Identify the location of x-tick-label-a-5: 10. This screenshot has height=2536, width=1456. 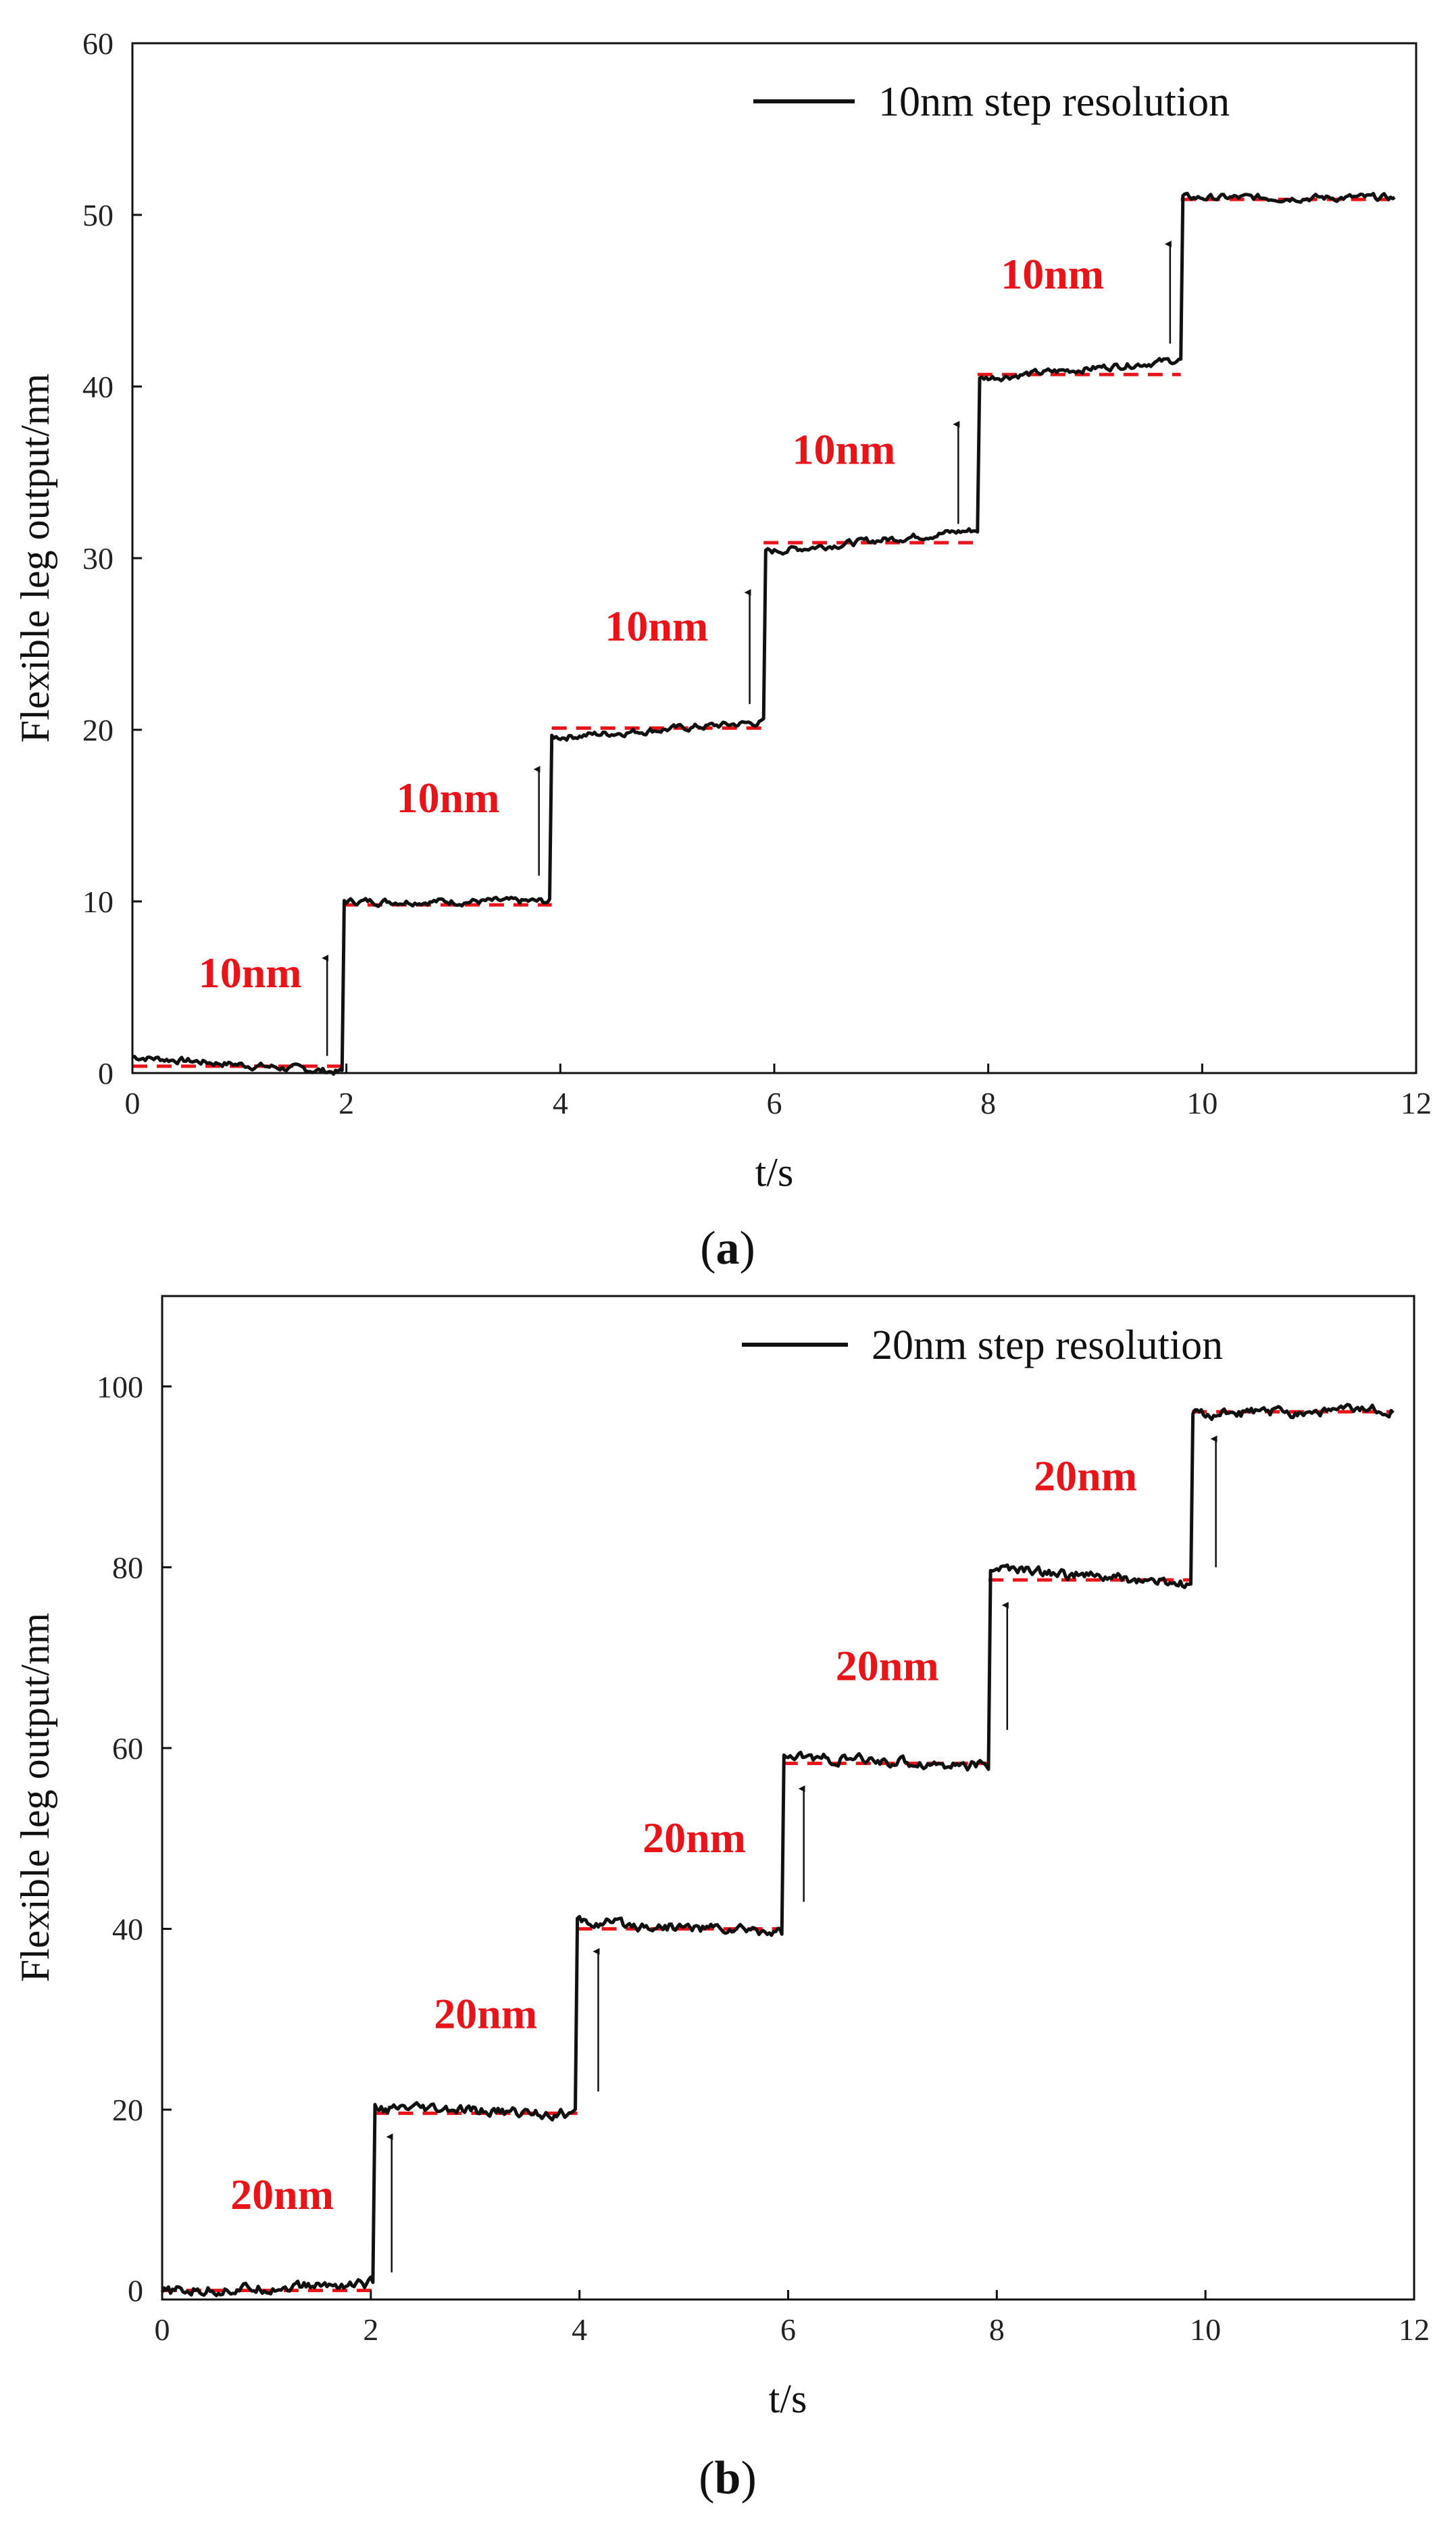
(1201, 1103).